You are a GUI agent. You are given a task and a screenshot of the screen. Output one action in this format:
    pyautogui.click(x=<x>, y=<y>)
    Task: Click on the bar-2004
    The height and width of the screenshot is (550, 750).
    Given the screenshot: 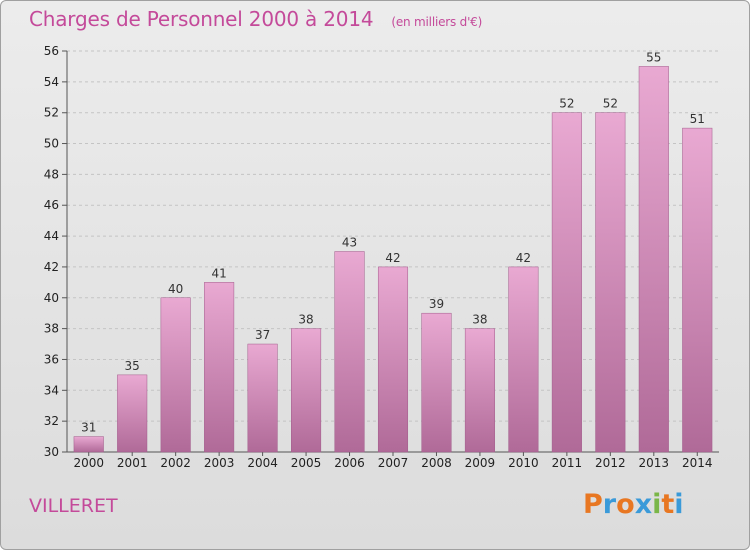 What is the action you would take?
    pyautogui.click(x=262, y=398)
    